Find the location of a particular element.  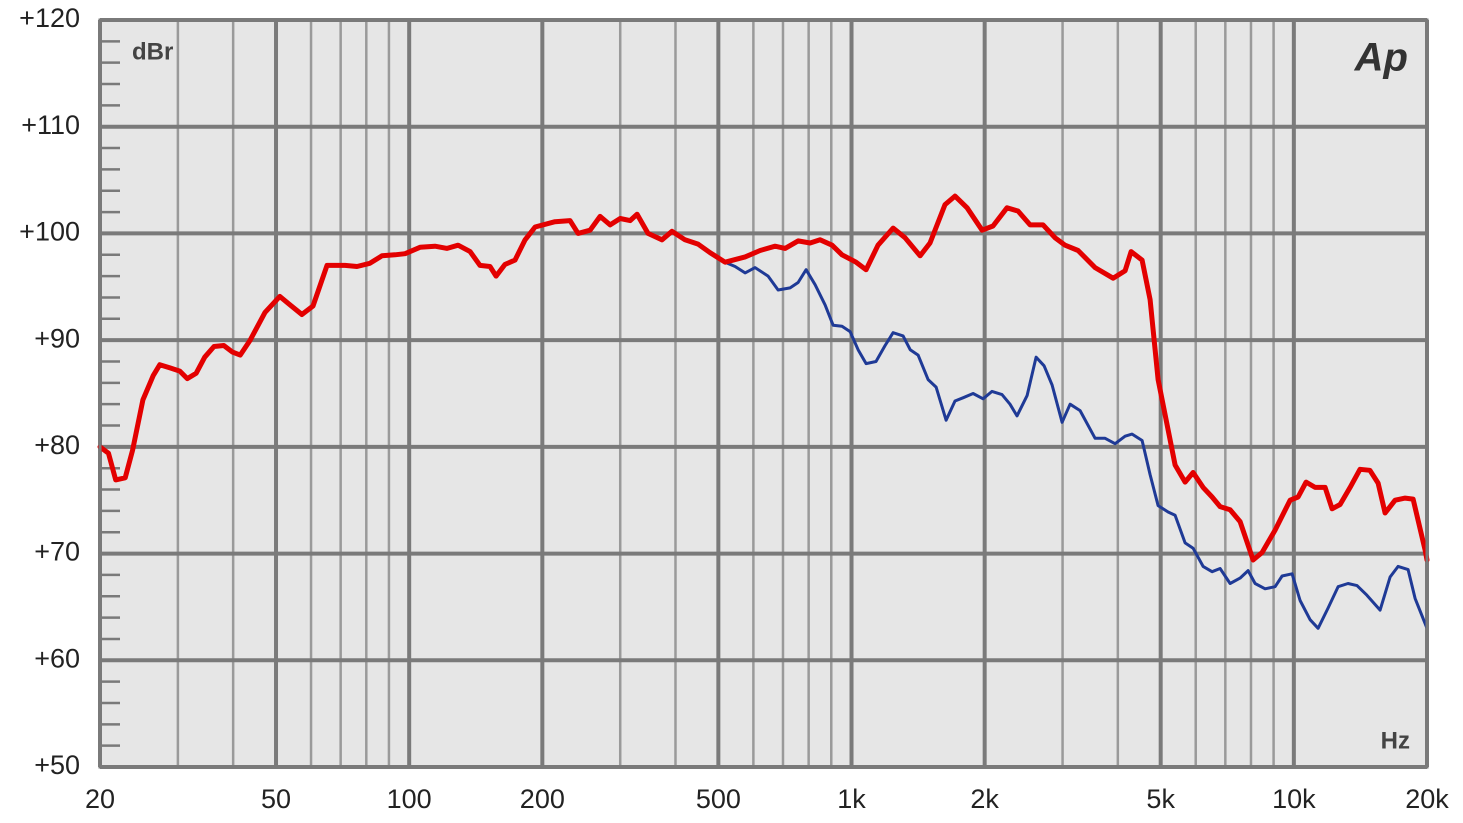

y-unit: dBr is located at coordinates (152, 51).